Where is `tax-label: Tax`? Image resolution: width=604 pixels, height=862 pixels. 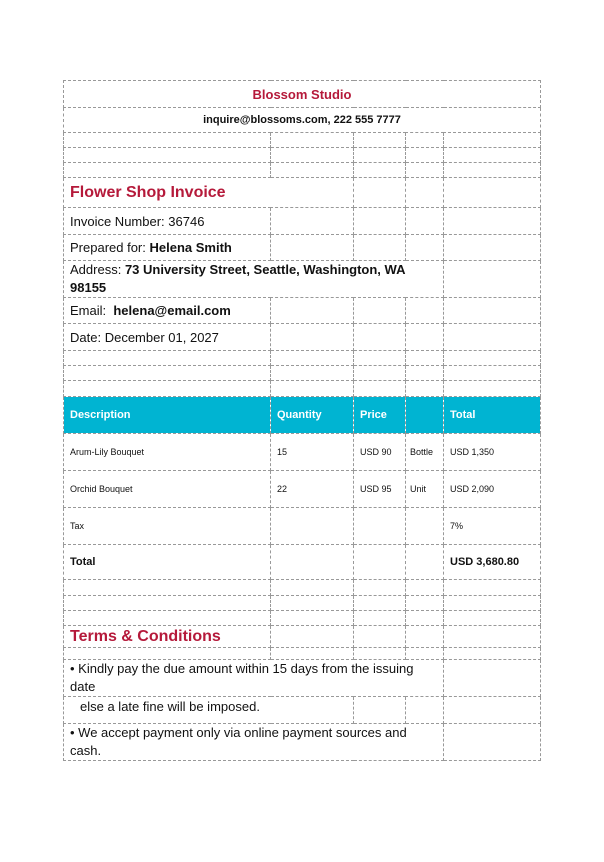 tax-label: Tax is located at coordinates (167, 526).